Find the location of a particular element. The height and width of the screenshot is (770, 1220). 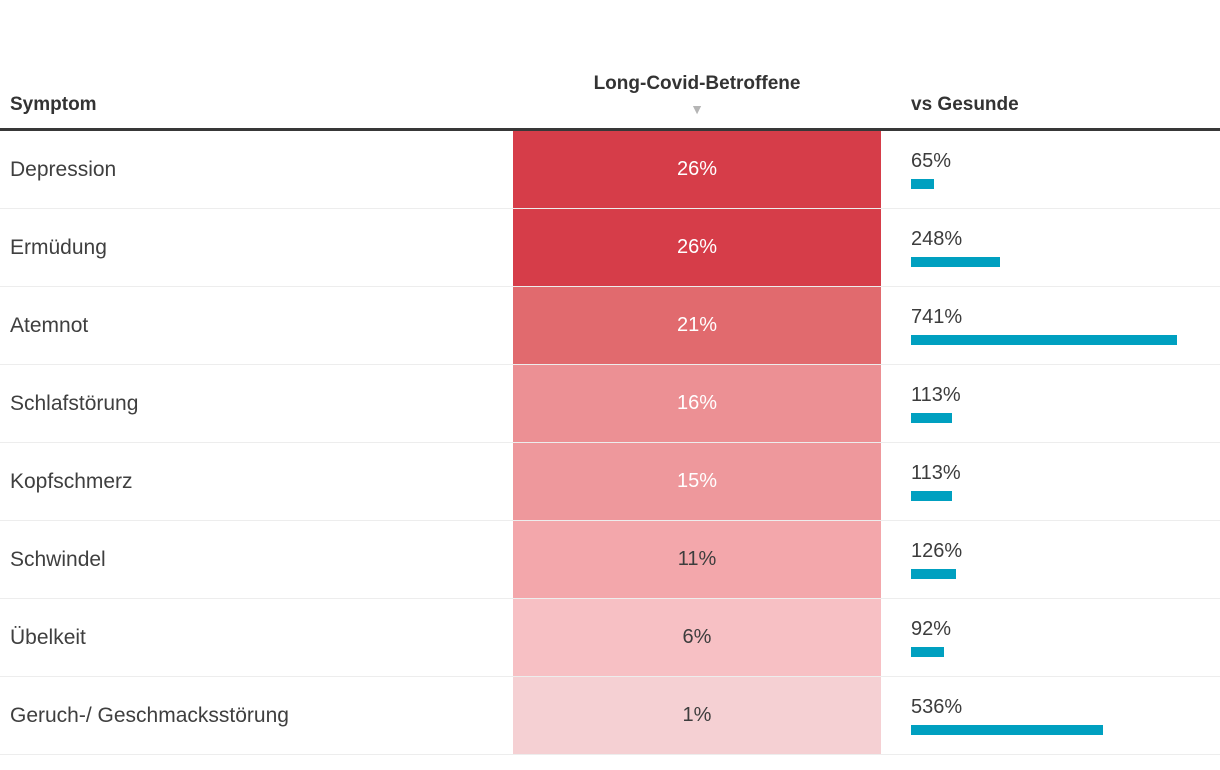

table-row: Schwindel 11% 126% is located at coordinates (610, 560).